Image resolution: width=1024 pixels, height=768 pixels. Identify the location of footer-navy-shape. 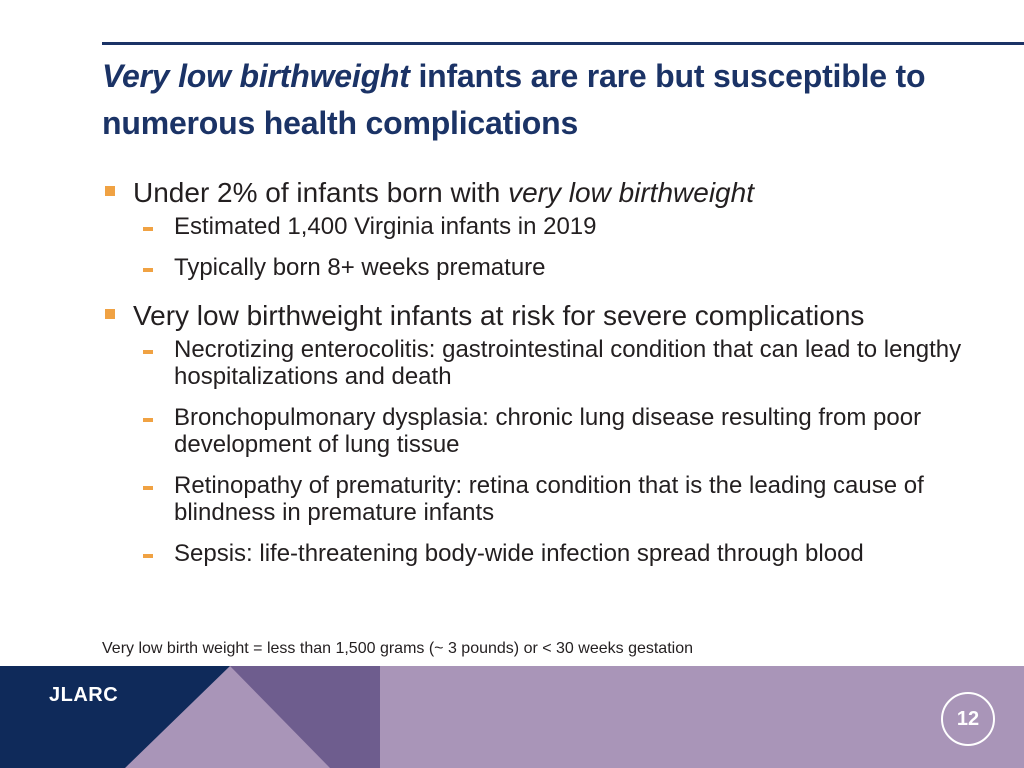
(115, 717).